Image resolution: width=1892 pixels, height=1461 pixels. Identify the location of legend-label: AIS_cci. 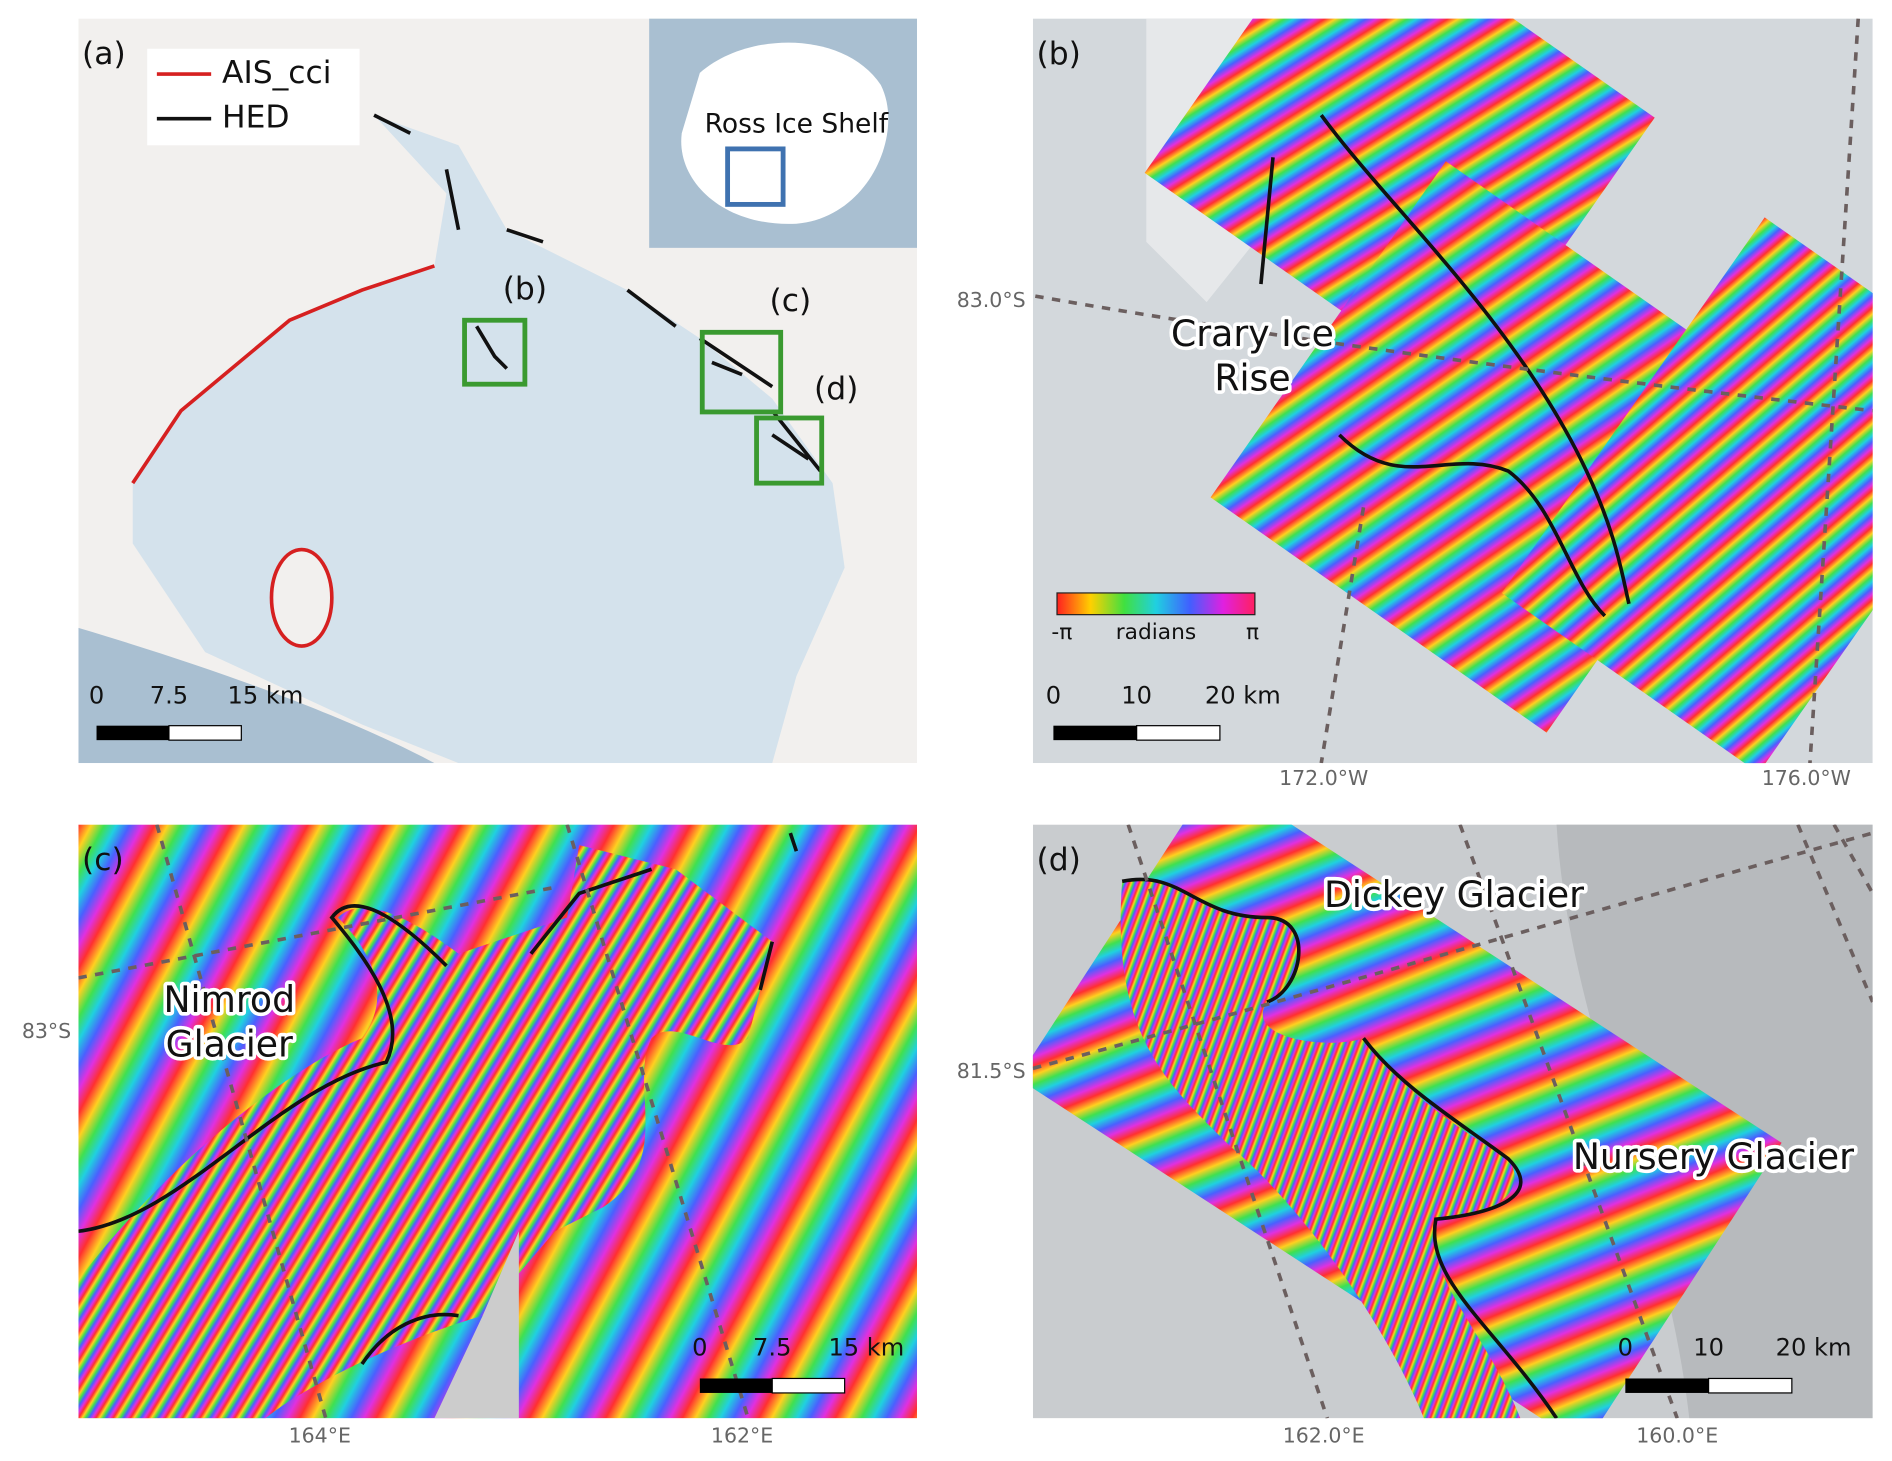
(276, 73).